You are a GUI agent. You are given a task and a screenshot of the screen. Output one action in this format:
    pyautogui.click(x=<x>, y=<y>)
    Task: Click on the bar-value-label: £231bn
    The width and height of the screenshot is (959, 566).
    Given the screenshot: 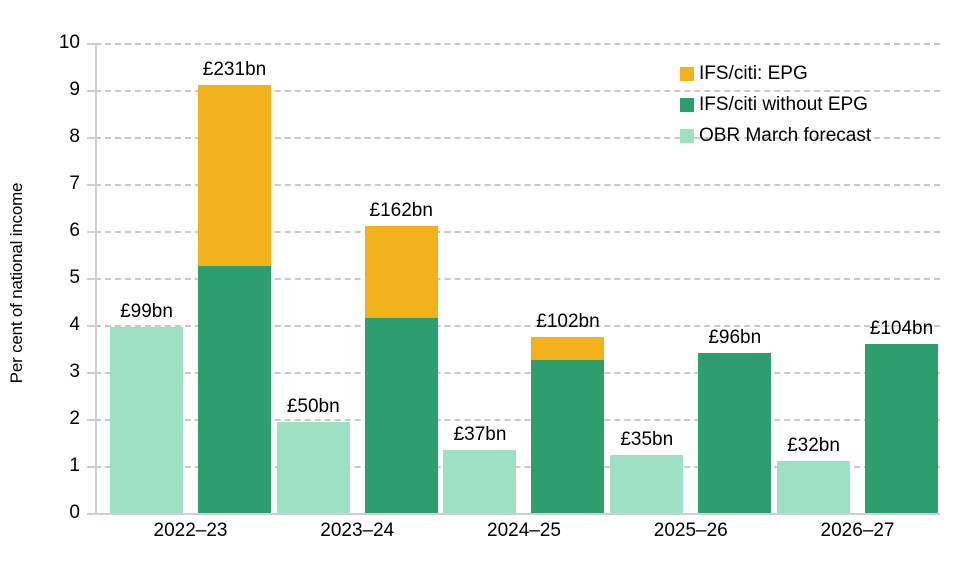 What is the action you would take?
    pyautogui.click(x=234, y=70)
    